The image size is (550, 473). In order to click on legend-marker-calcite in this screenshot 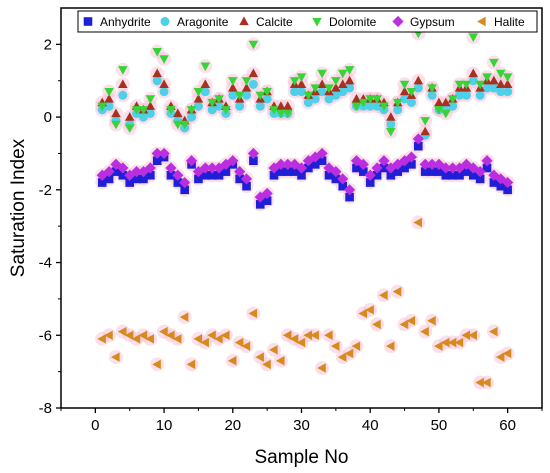, I will do `click(244, 21)`.